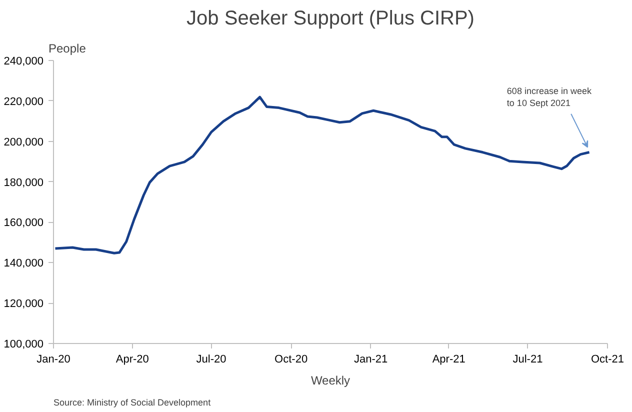  What do you see at coordinates (24, 223) in the screenshot?
I see `y-tick-label: 160,000` at bounding box center [24, 223].